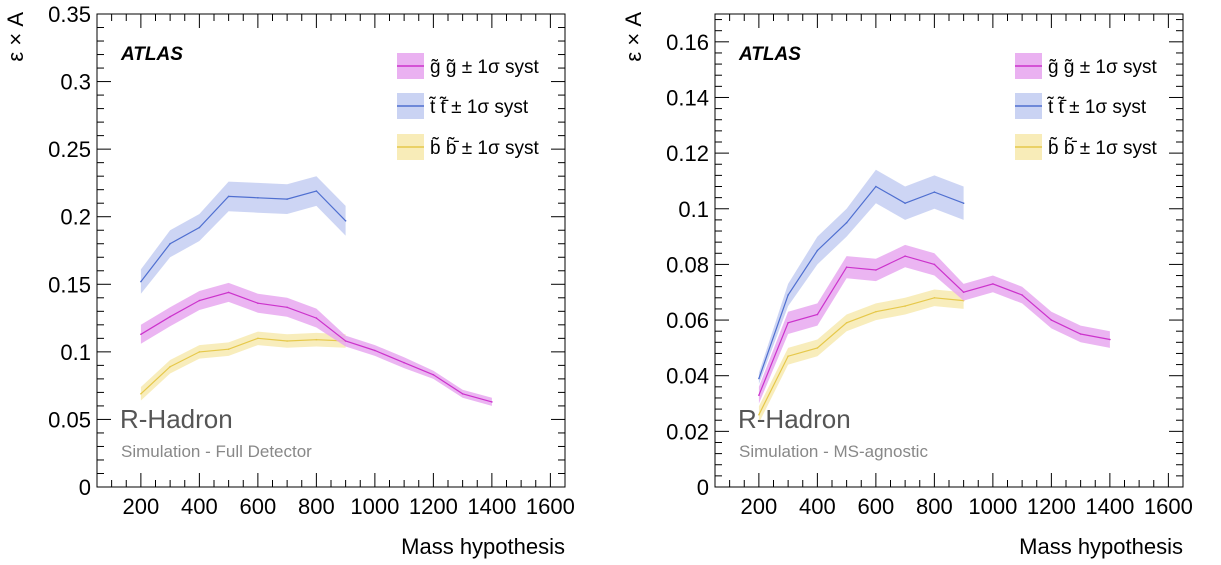 The image size is (1221, 565). I want to click on y-tick-label: 0.02, so click(687, 431).